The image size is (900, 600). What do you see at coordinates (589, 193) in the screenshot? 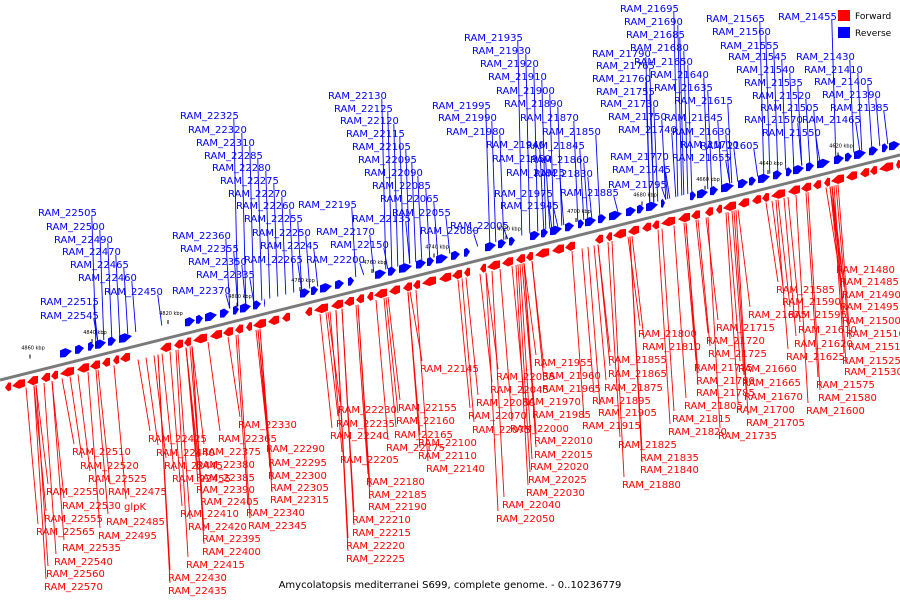
I see `reverse-gene-label: RAM_21885` at bounding box center [589, 193].